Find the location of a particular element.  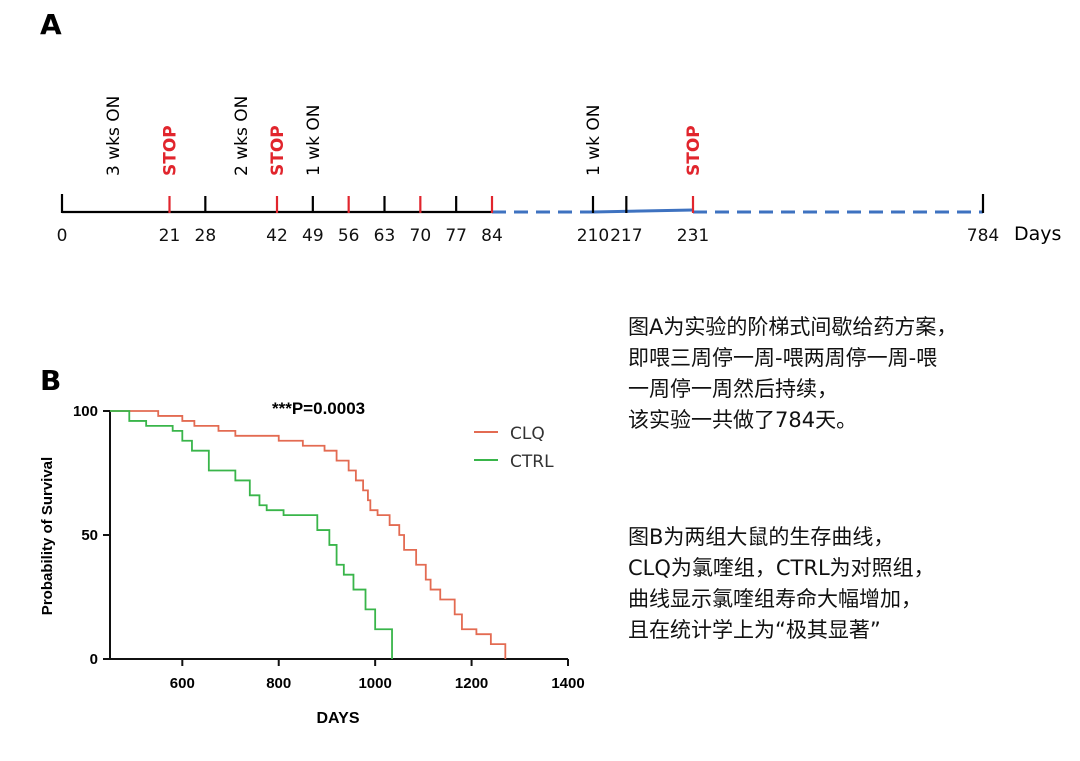

timeline-tick-label: 0 is located at coordinates (62, 236).